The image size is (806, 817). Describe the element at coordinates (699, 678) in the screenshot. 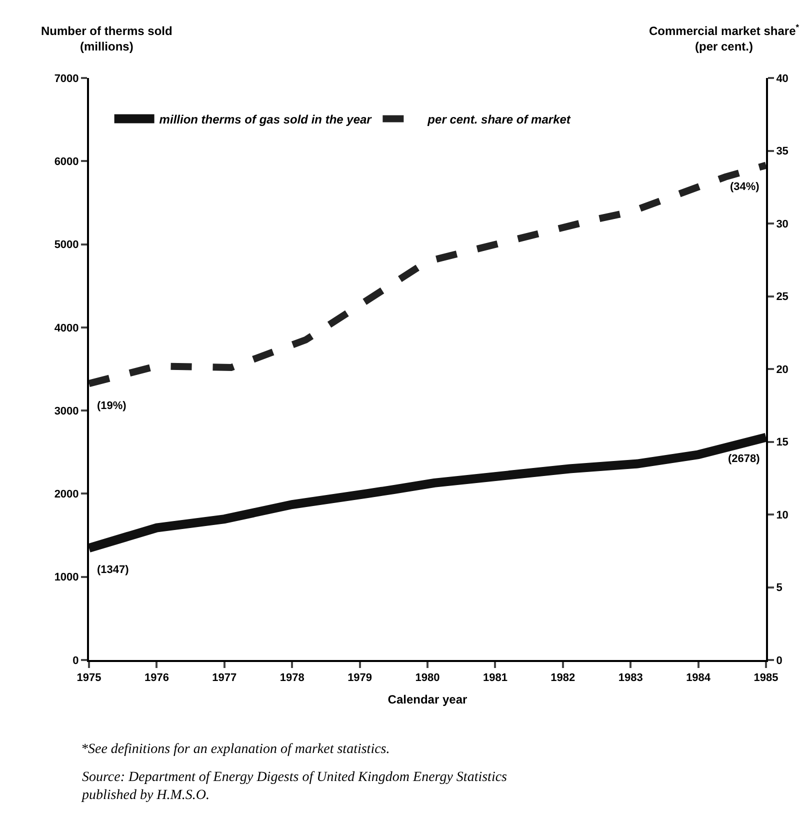

I see `x-tick-label: 1984` at that location.